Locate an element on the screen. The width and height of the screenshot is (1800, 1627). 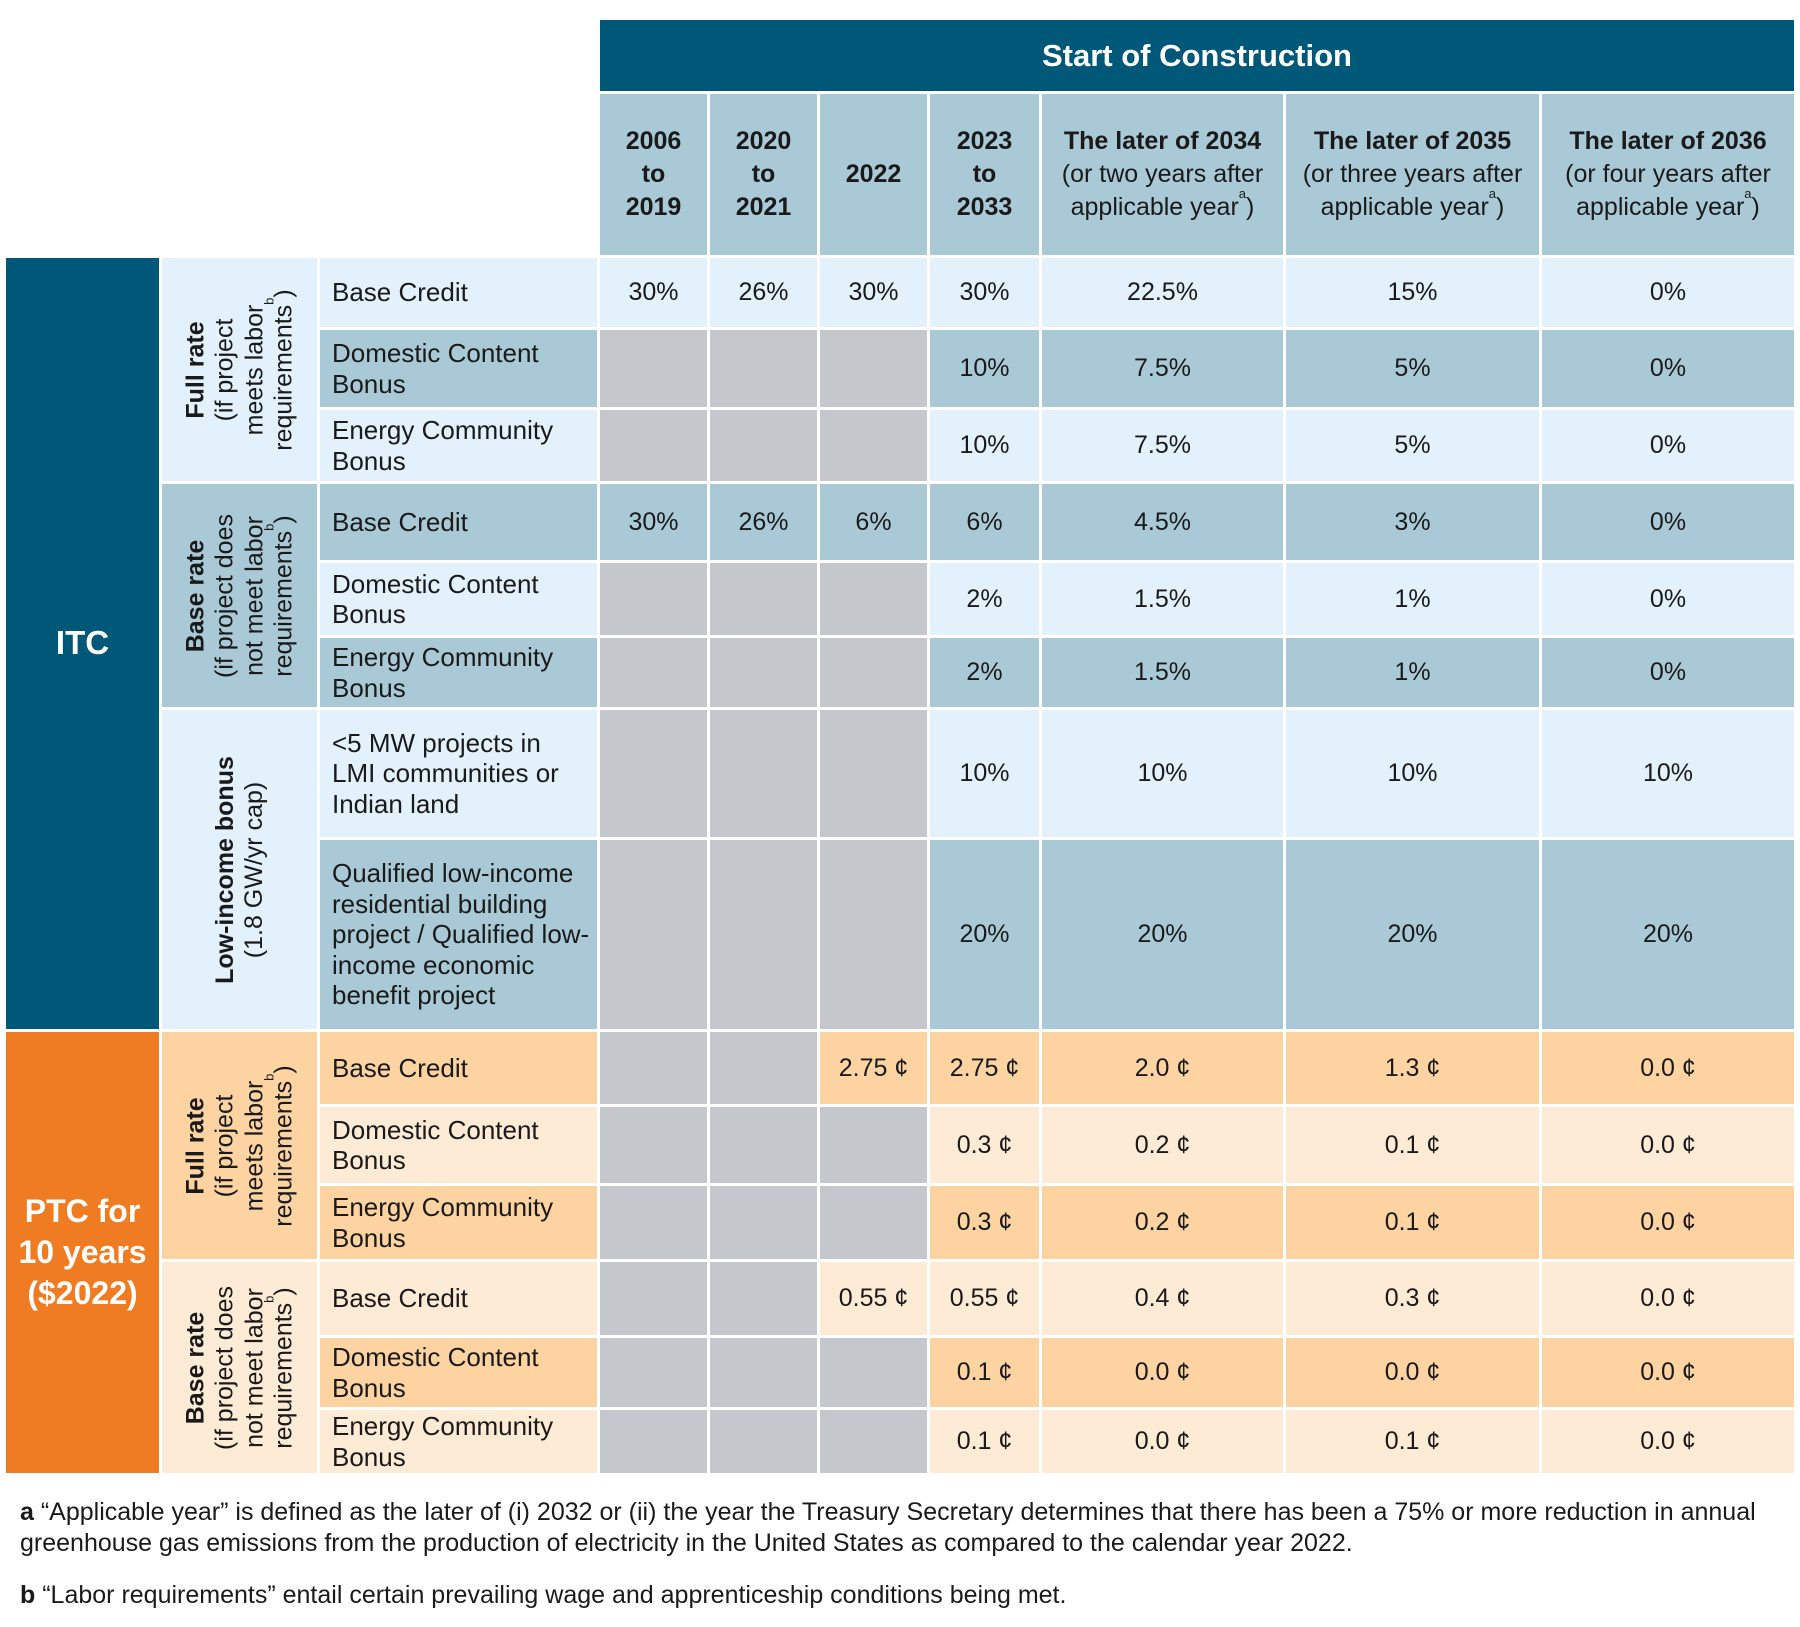
section-label: PTC for 10 years ($2022) is located at coordinates (82, 1252).